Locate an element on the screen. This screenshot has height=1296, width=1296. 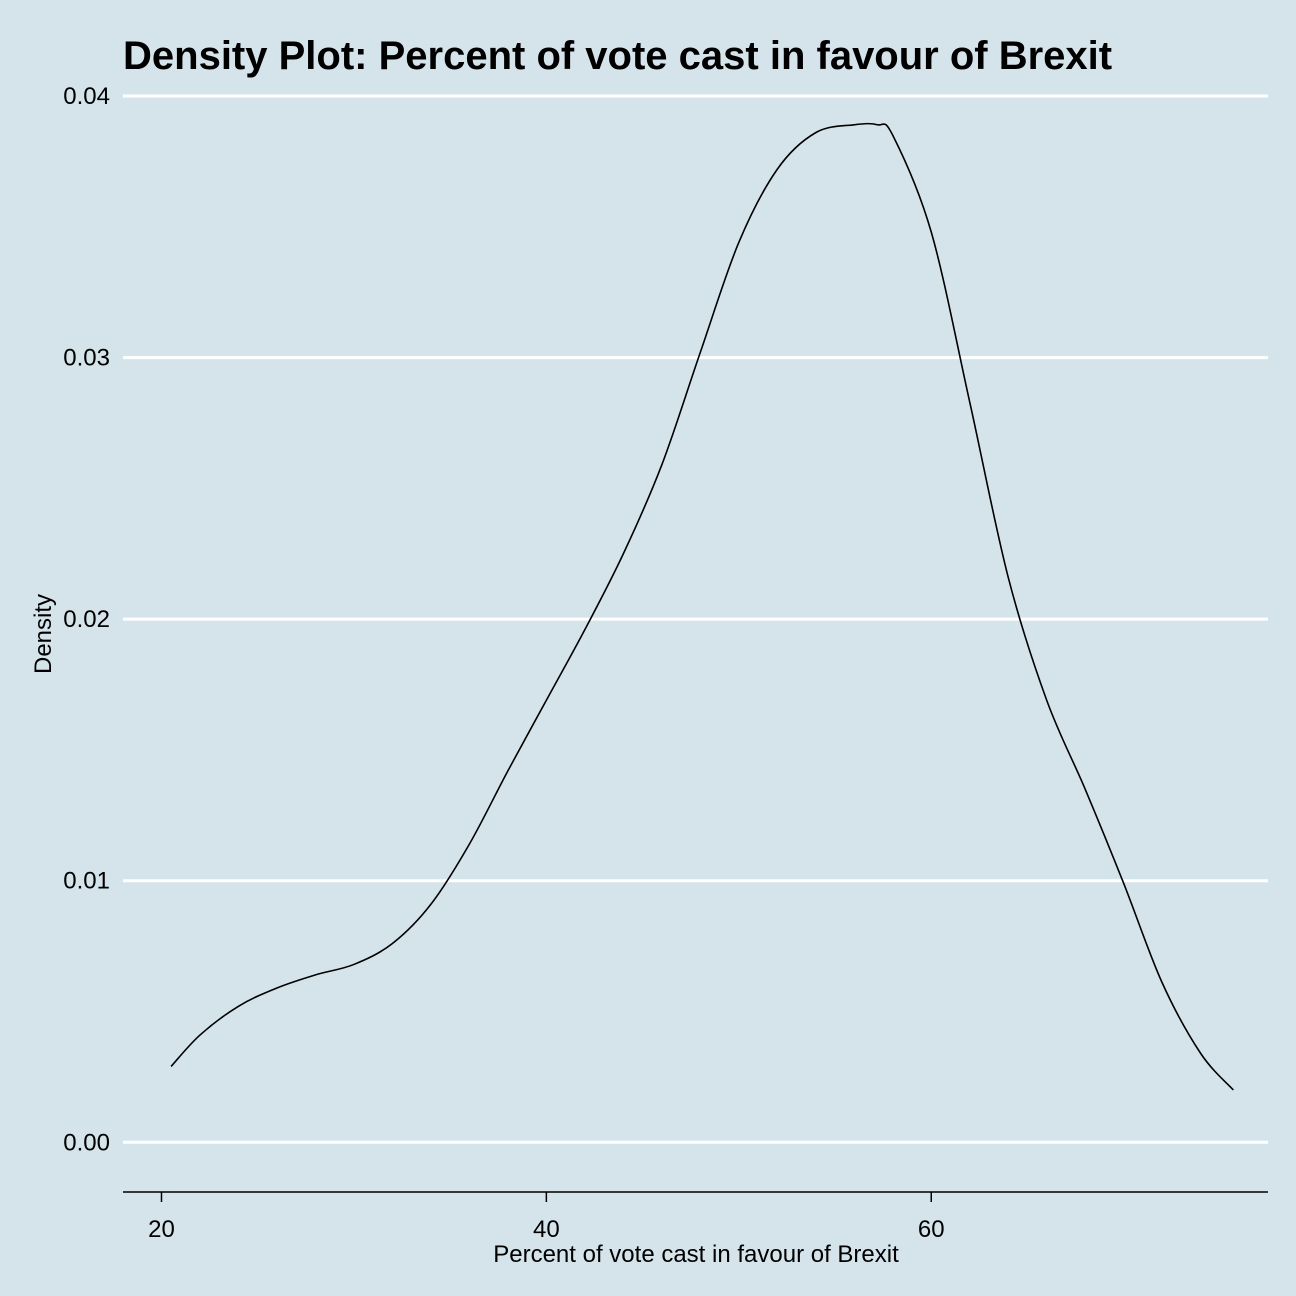
x-tick-label: 40 is located at coordinates (546, 1229).